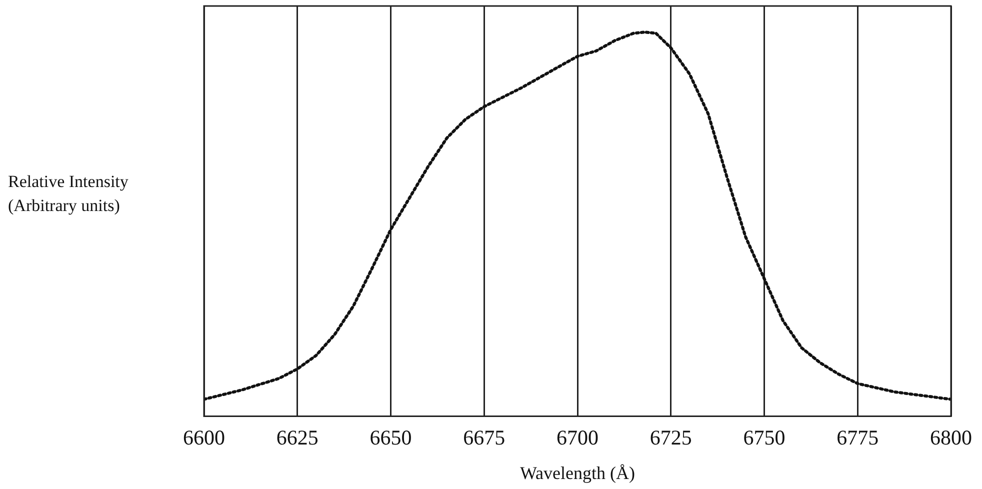  Describe the element at coordinates (578, 472) in the screenshot. I see `x-axis-title: Wavelength (Å)` at that location.